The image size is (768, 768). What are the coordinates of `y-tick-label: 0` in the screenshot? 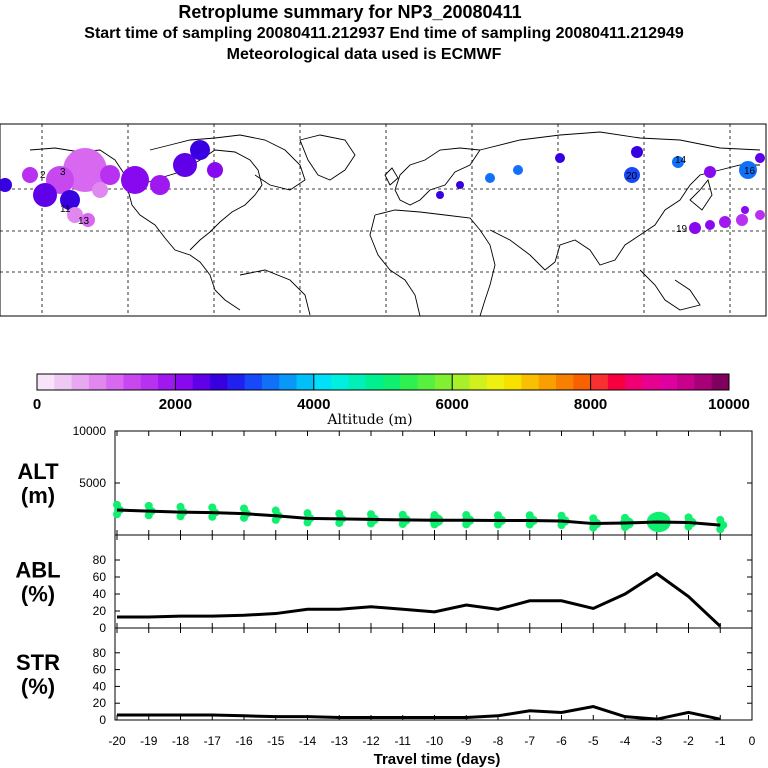 It's located at (102, 720).